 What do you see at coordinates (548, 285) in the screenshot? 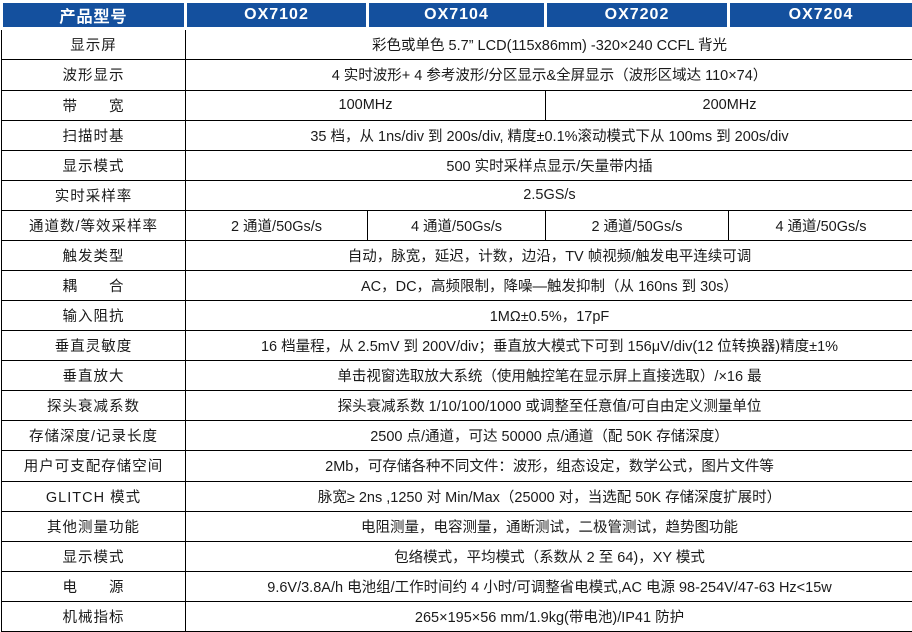
I see `spec-value: AC，DC，高频限制，降噪—触发抑制（从 160ns 到 30s）` at bounding box center [548, 285].